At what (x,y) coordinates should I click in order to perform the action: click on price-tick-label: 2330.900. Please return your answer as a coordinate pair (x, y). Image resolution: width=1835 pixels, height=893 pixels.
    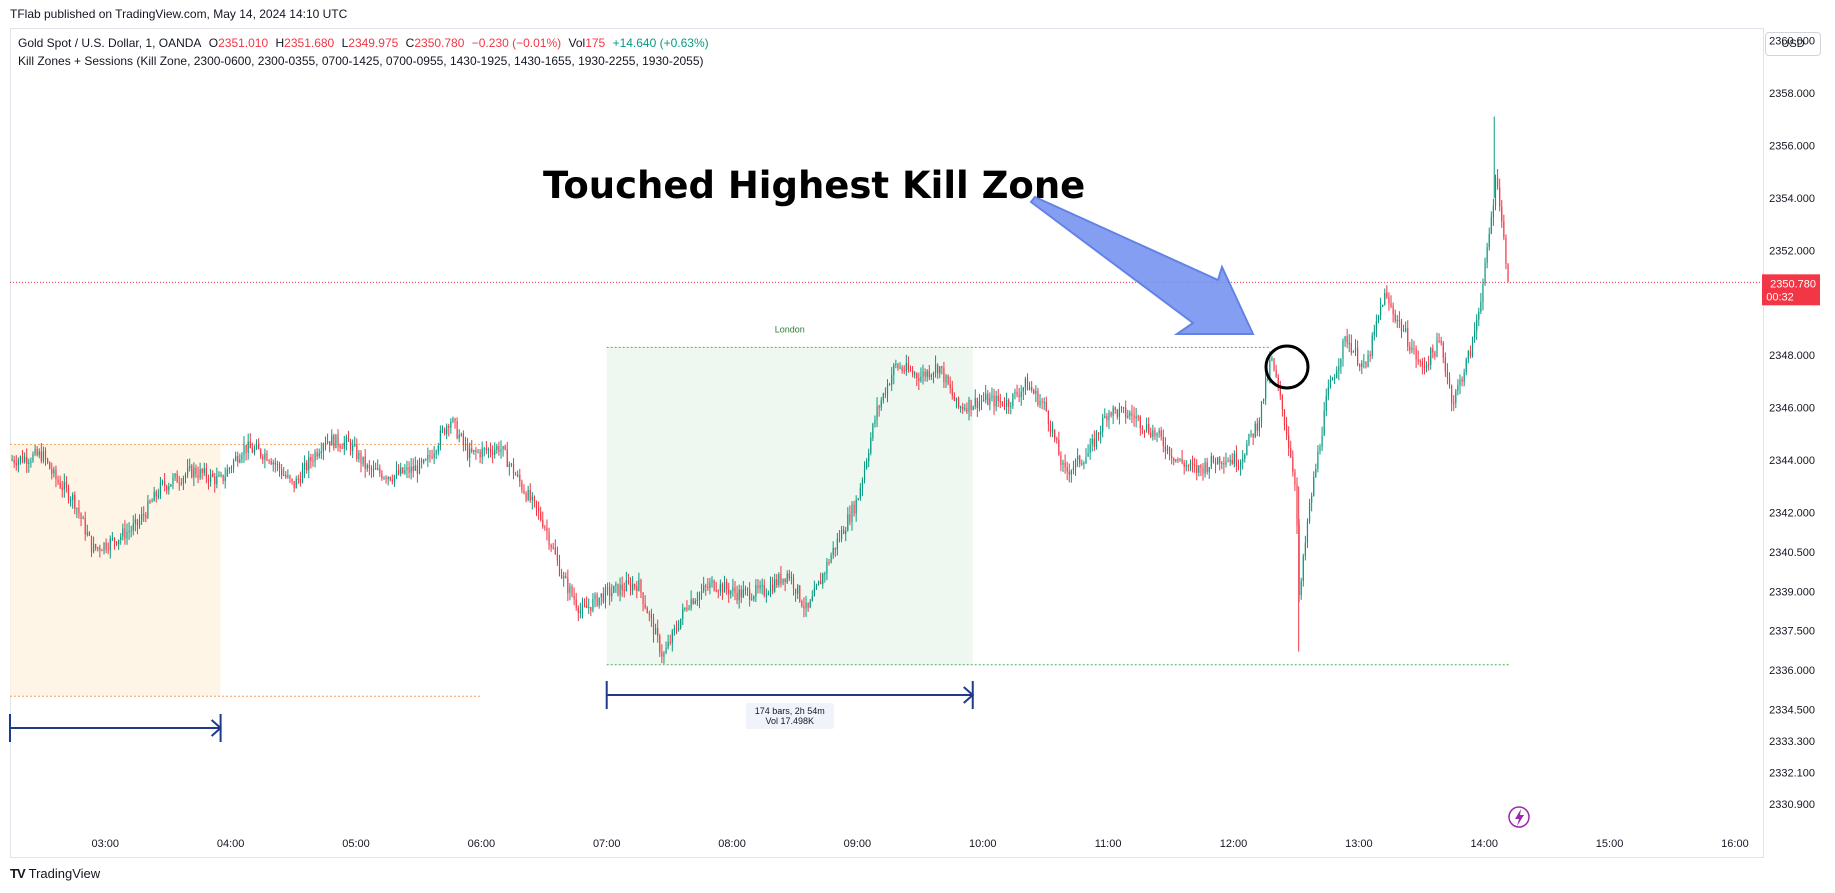
    Looking at the image, I should click on (1792, 805).